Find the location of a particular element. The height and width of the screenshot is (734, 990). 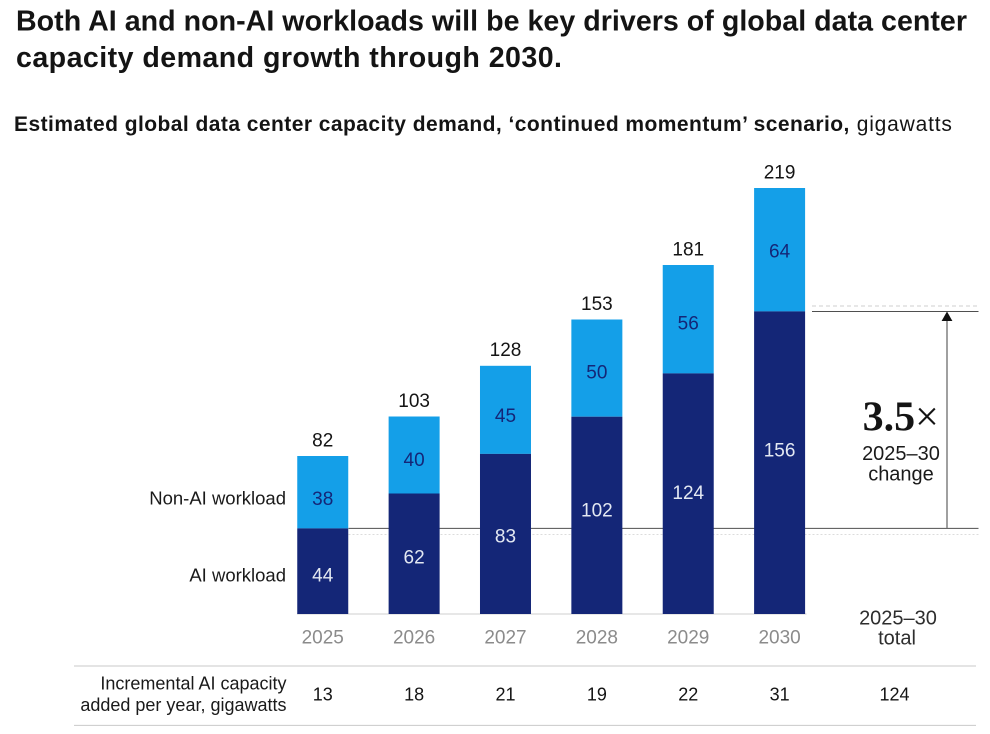

svg-text: 83 is located at coordinates (505, 537).